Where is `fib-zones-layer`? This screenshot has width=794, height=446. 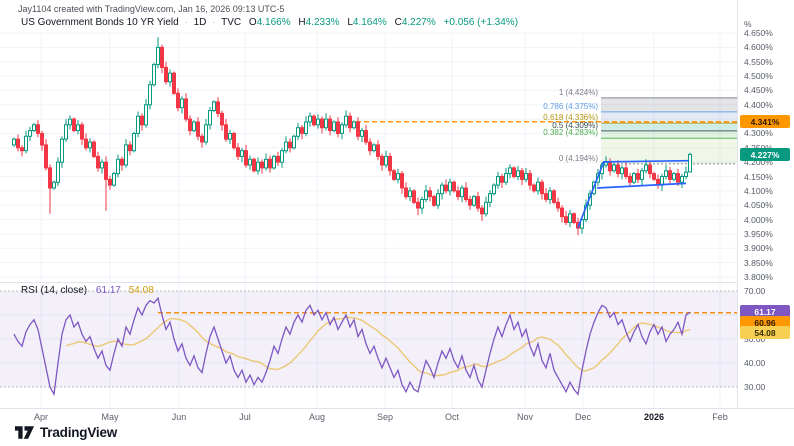 fib-zones-layer is located at coordinates (669, 131).